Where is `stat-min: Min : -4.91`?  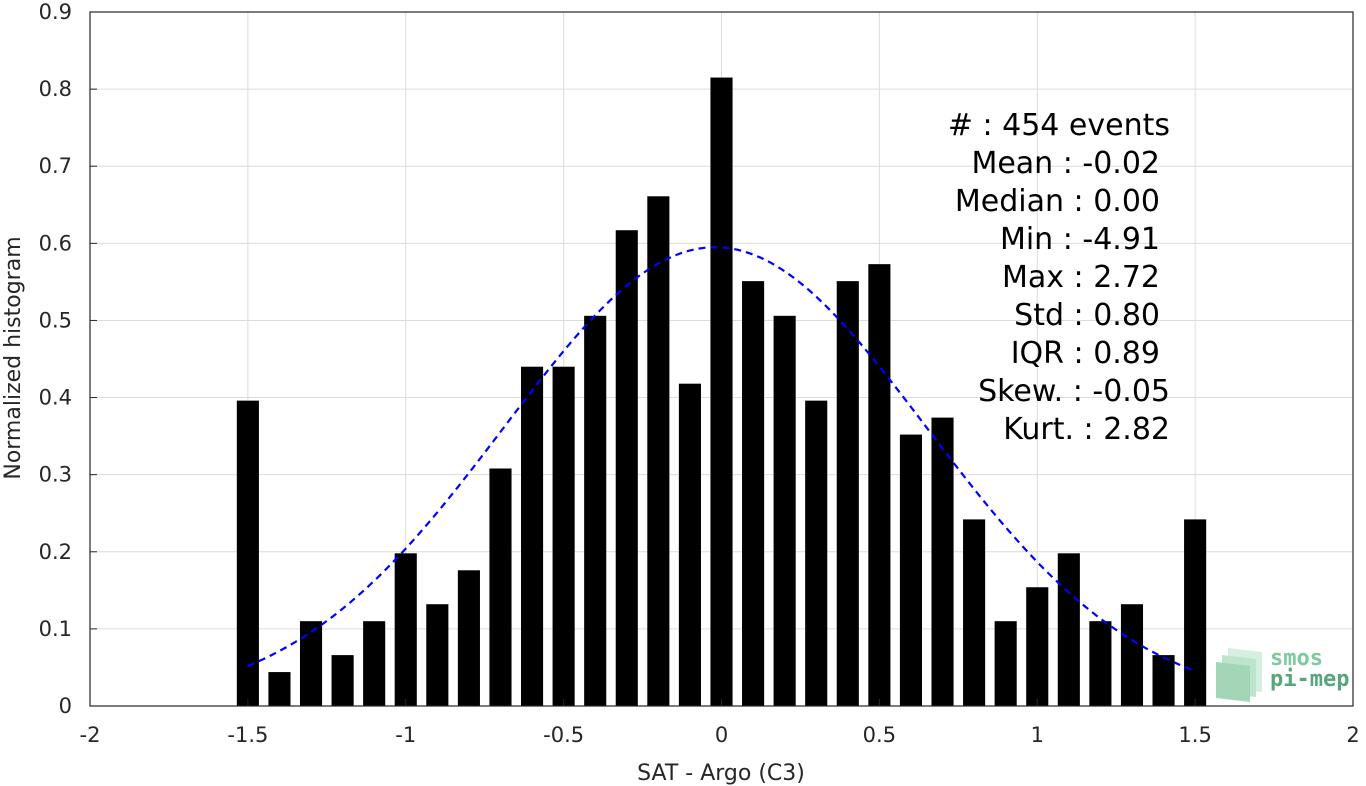 stat-min: Min : -4.91 is located at coordinates (1080, 239).